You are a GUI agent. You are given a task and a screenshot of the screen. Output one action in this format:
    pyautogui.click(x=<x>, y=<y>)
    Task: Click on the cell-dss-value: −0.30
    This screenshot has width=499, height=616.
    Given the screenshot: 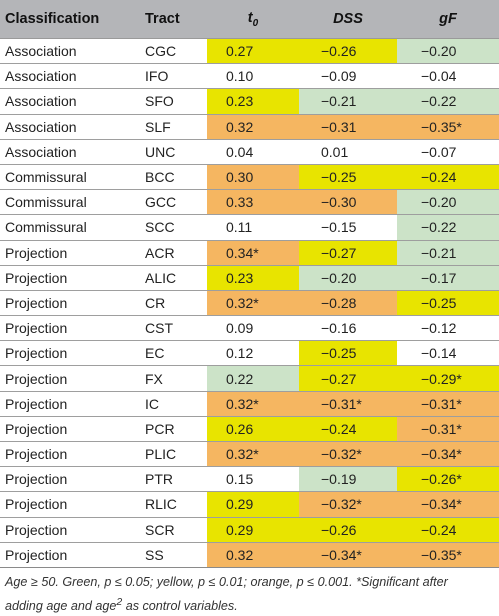 What is the action you would take?
    pyautogui.click(x=339, y=202)
    